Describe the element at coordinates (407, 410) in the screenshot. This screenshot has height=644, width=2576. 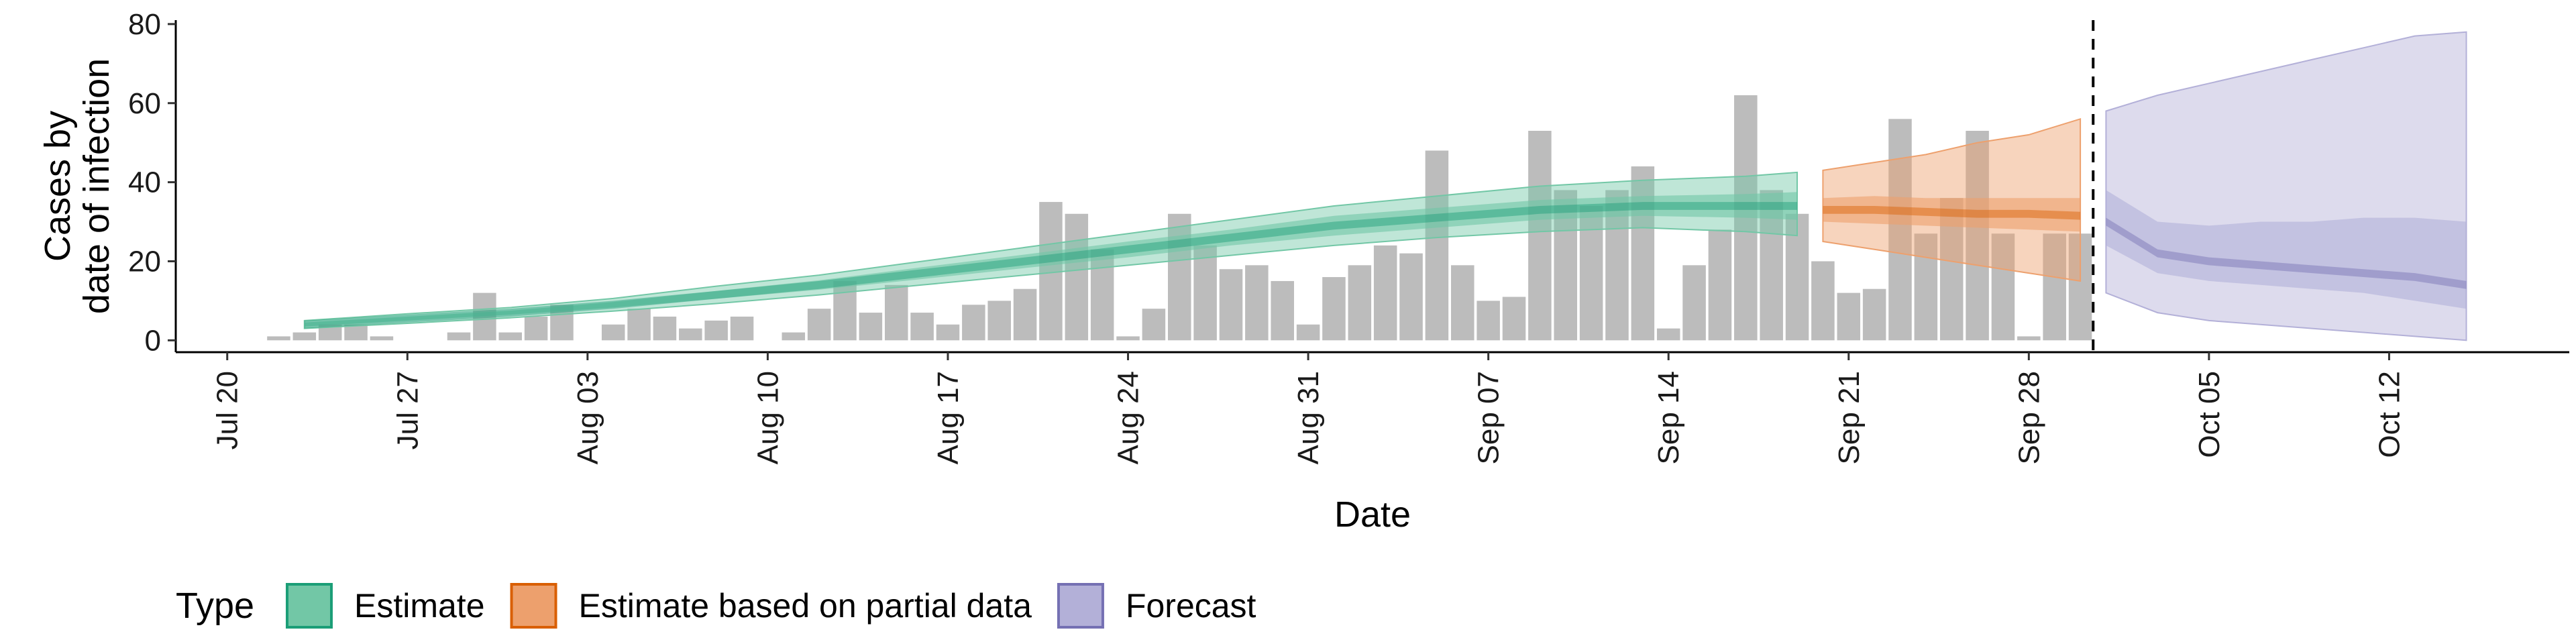
I see `x-tick-label-2020-07-27: Jul 27` at that location.